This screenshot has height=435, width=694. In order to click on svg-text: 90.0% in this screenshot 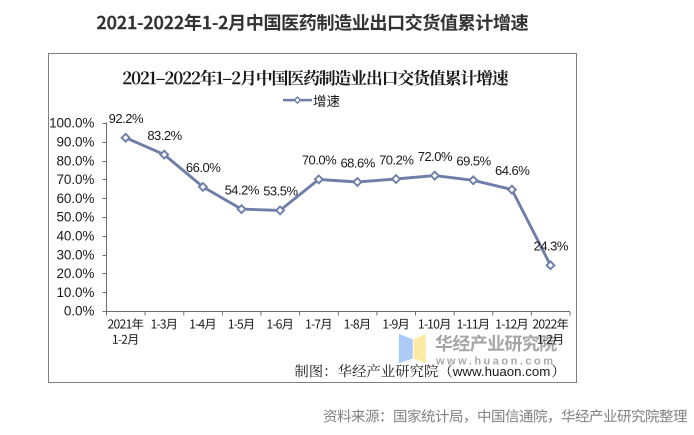, I will do `click(76, 142)`.